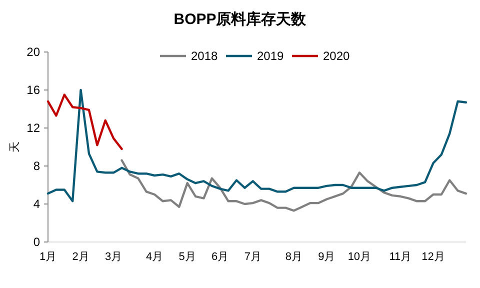  I want to click on x-tick-label: 11月, so click(400, 257).